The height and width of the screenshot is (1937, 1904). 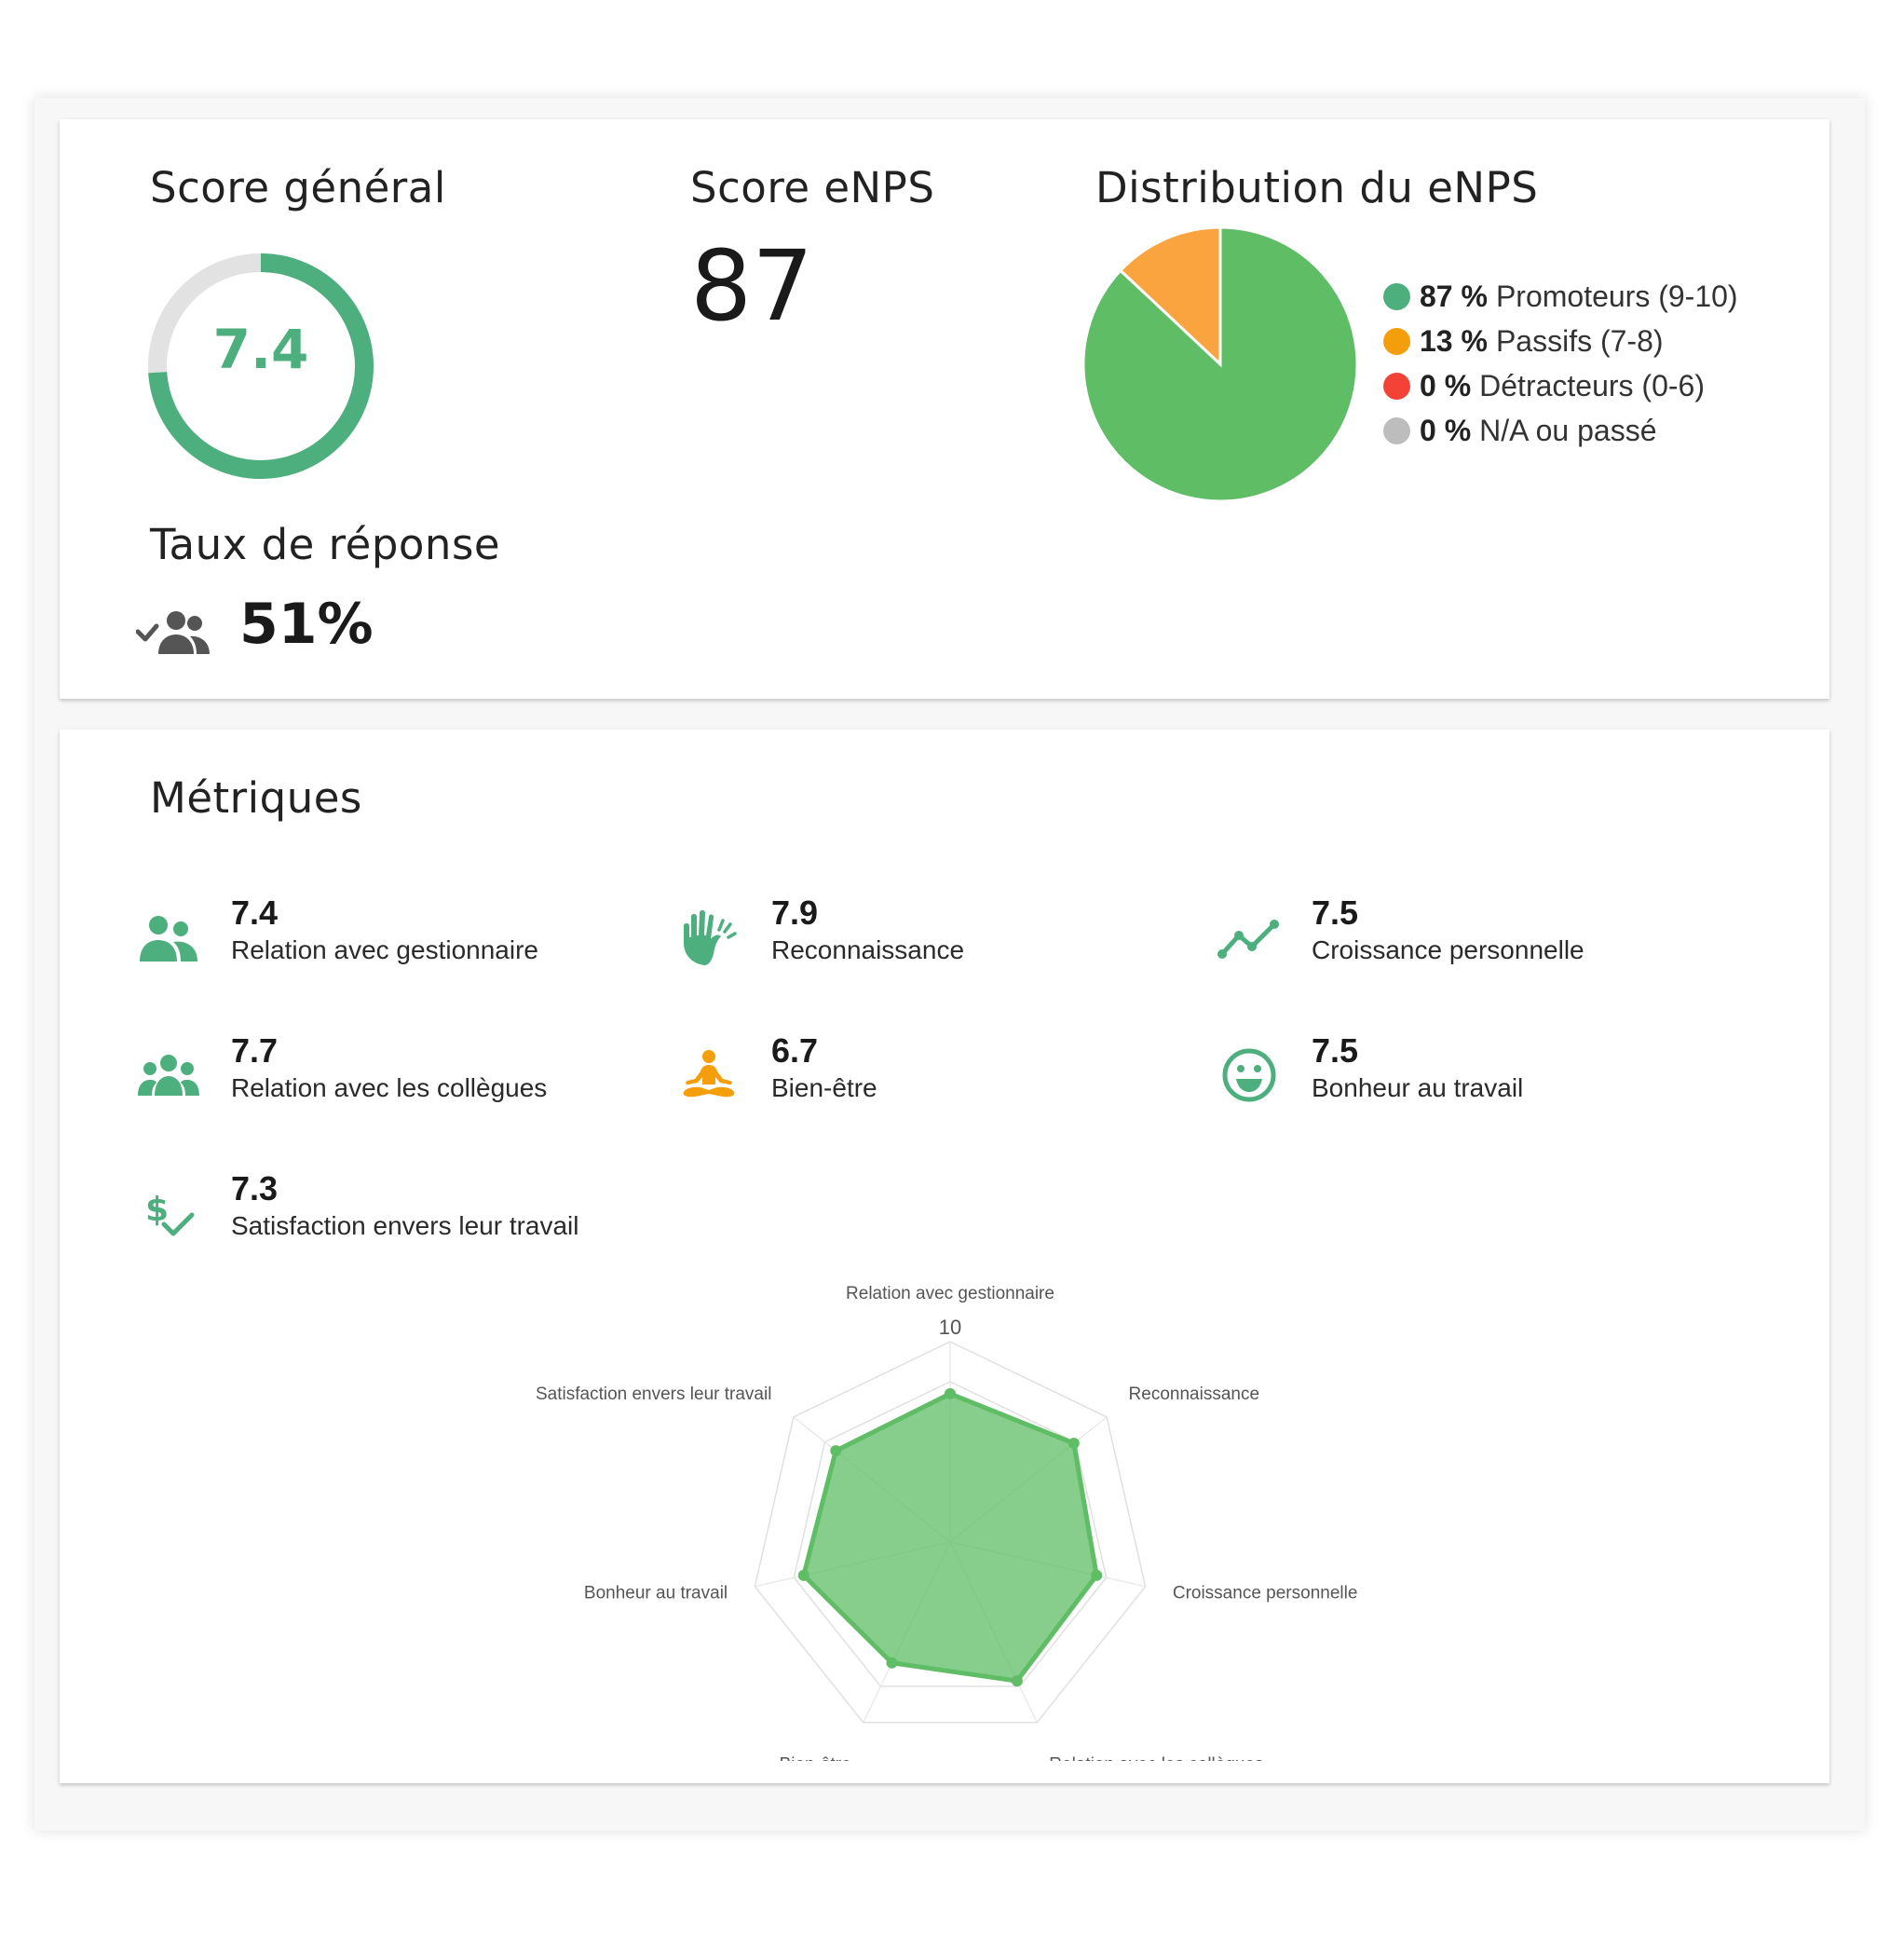 I want to click on smiley-icon, so click(x=1249, y=1075).